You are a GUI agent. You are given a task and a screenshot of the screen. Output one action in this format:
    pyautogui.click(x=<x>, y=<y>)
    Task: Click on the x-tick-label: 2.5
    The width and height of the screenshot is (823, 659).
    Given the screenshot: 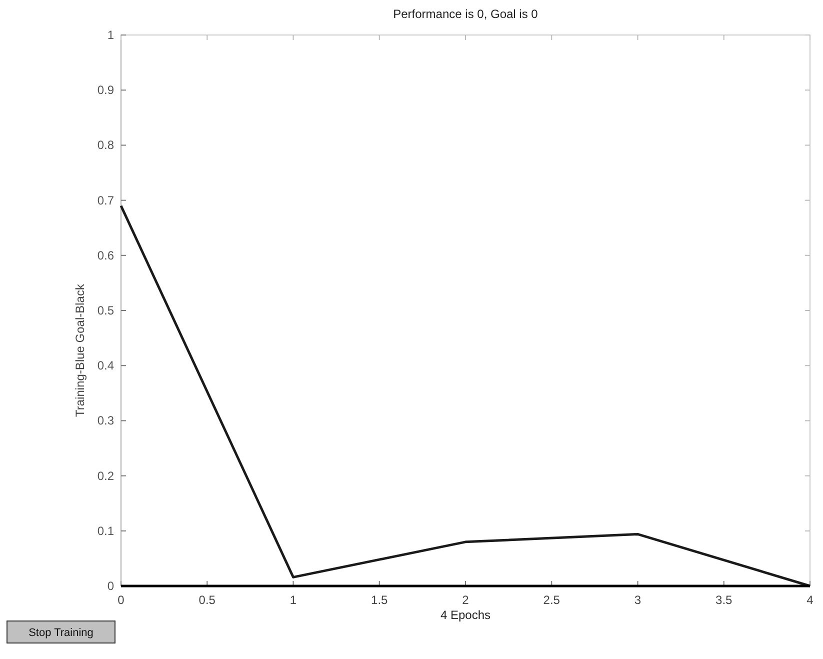 What is the action you would take?
    pyautogui.click(x=551, y=600)
    